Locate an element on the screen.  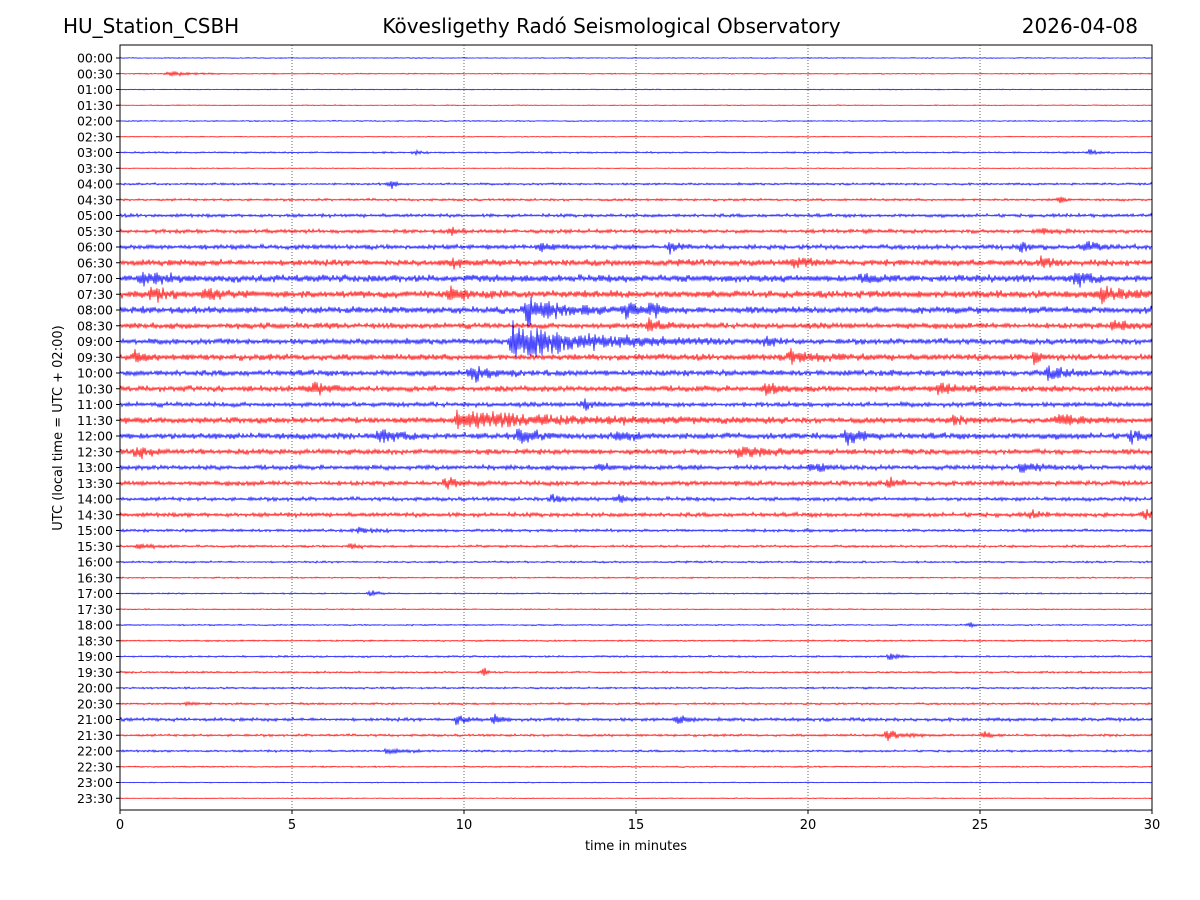
x-tick-label: 25 is located at coordinates (980, 825).